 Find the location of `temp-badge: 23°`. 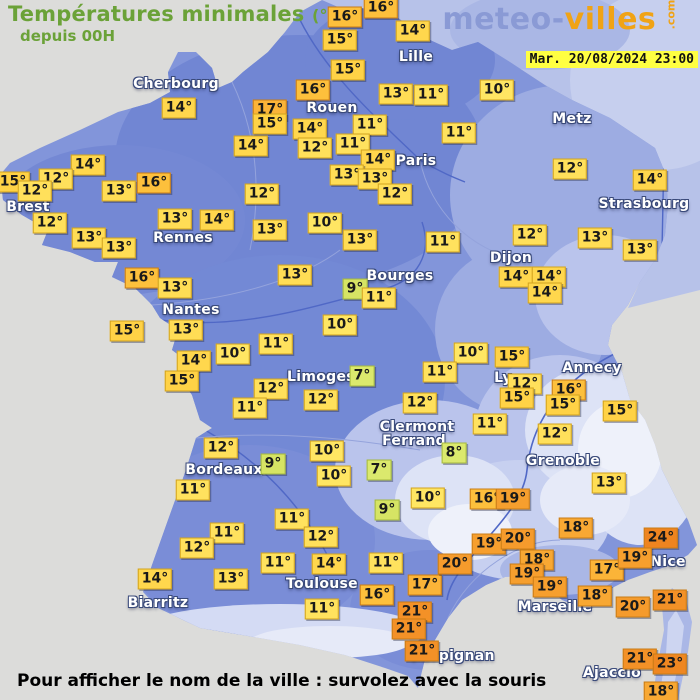

temp-badge: 23° is located at coordinates (670, 664).